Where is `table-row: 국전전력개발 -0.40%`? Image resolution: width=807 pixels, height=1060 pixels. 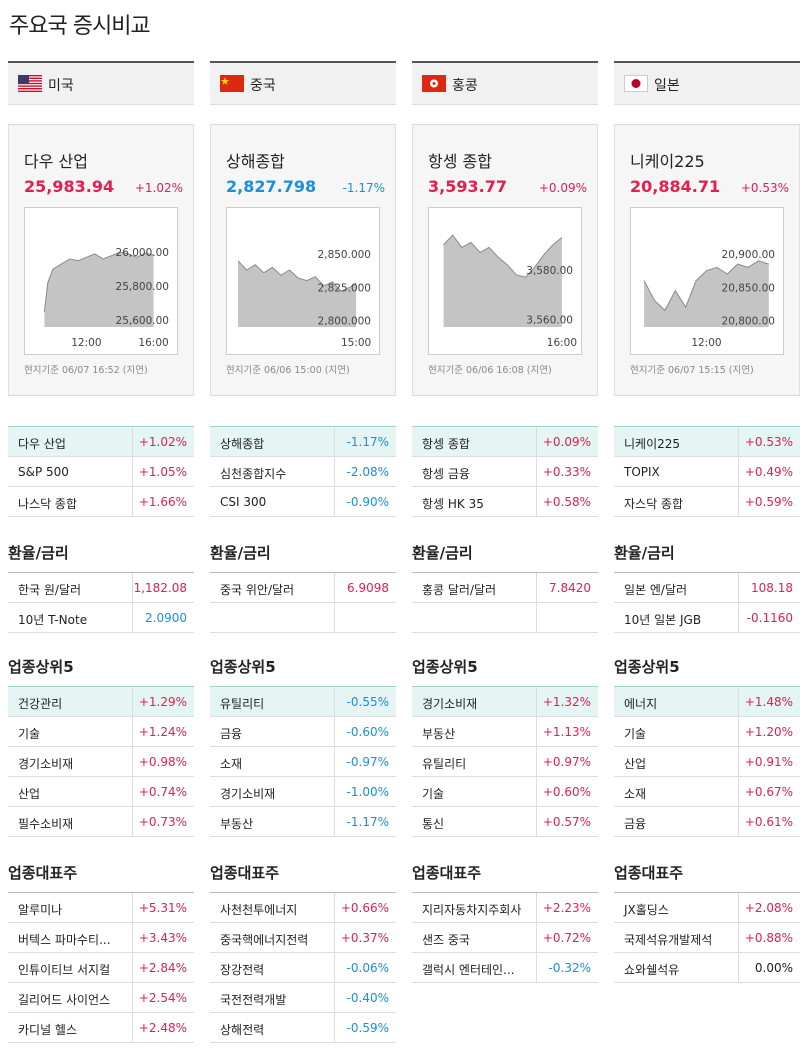
table-row: 국전전력개발 -0.40% is located at coordinates (303, 998).